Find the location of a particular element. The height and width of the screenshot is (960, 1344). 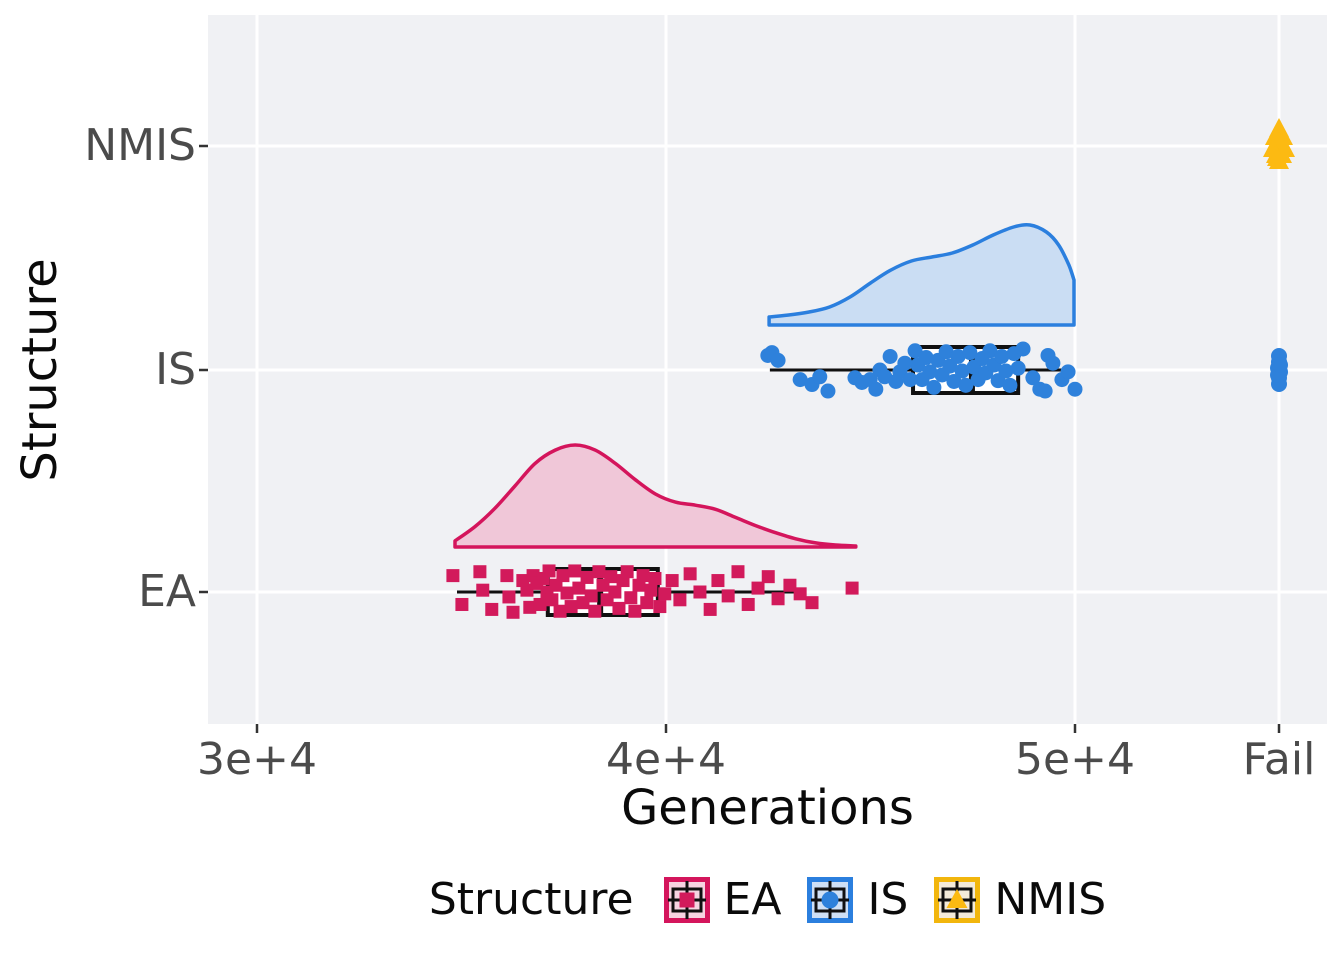

is-fail-point is located at coordinates (1280, 365).